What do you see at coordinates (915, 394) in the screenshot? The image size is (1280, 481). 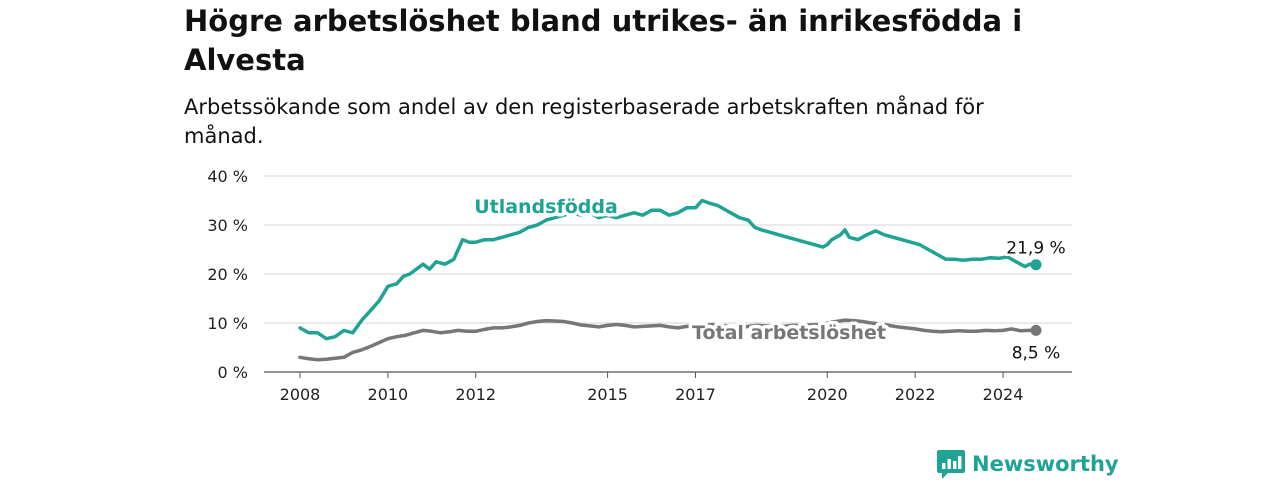 I see `x-tick-label: 2022` at bounding box center [915, 394].